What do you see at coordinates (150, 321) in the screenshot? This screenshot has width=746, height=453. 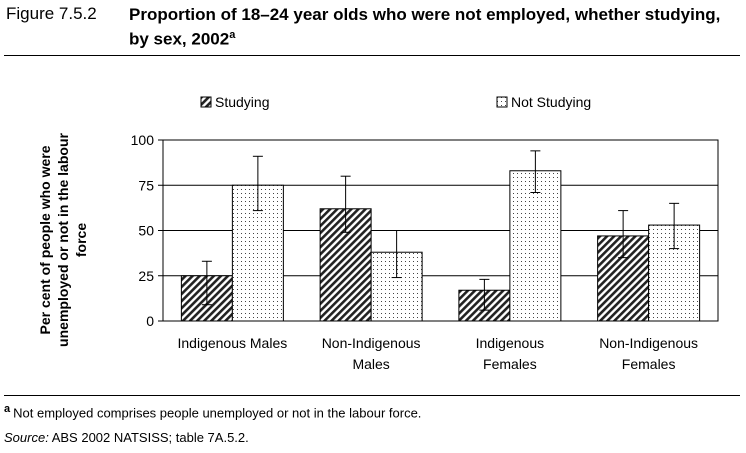 I see `y-tick-label: 0` at bounding box center [150, 321].